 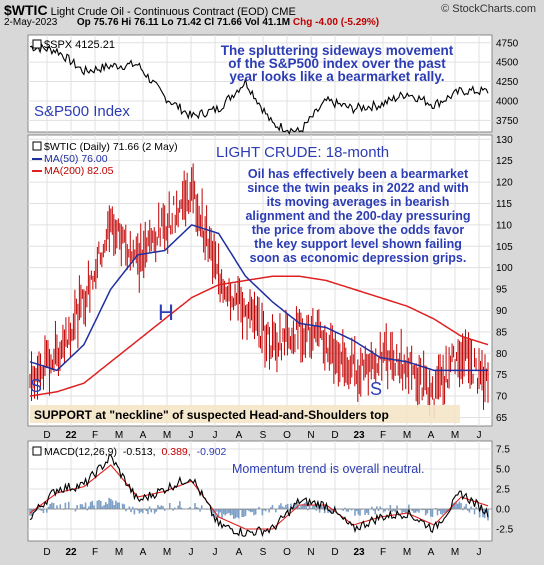 I want to click on macd-legend-name: MACD(12,26,9), so click(x=80, y=452).